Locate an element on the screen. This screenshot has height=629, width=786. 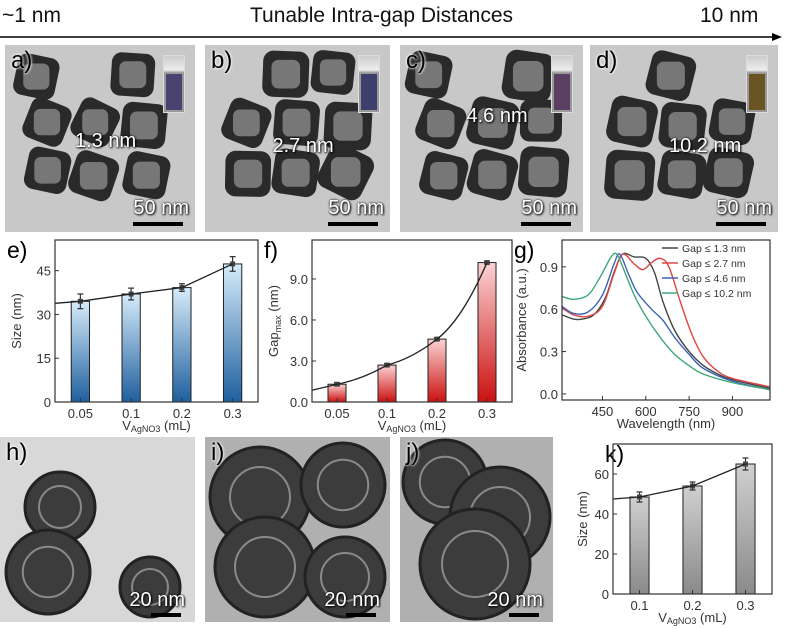
y-tick-label: 0.6 is located at coordinates (549, 309).